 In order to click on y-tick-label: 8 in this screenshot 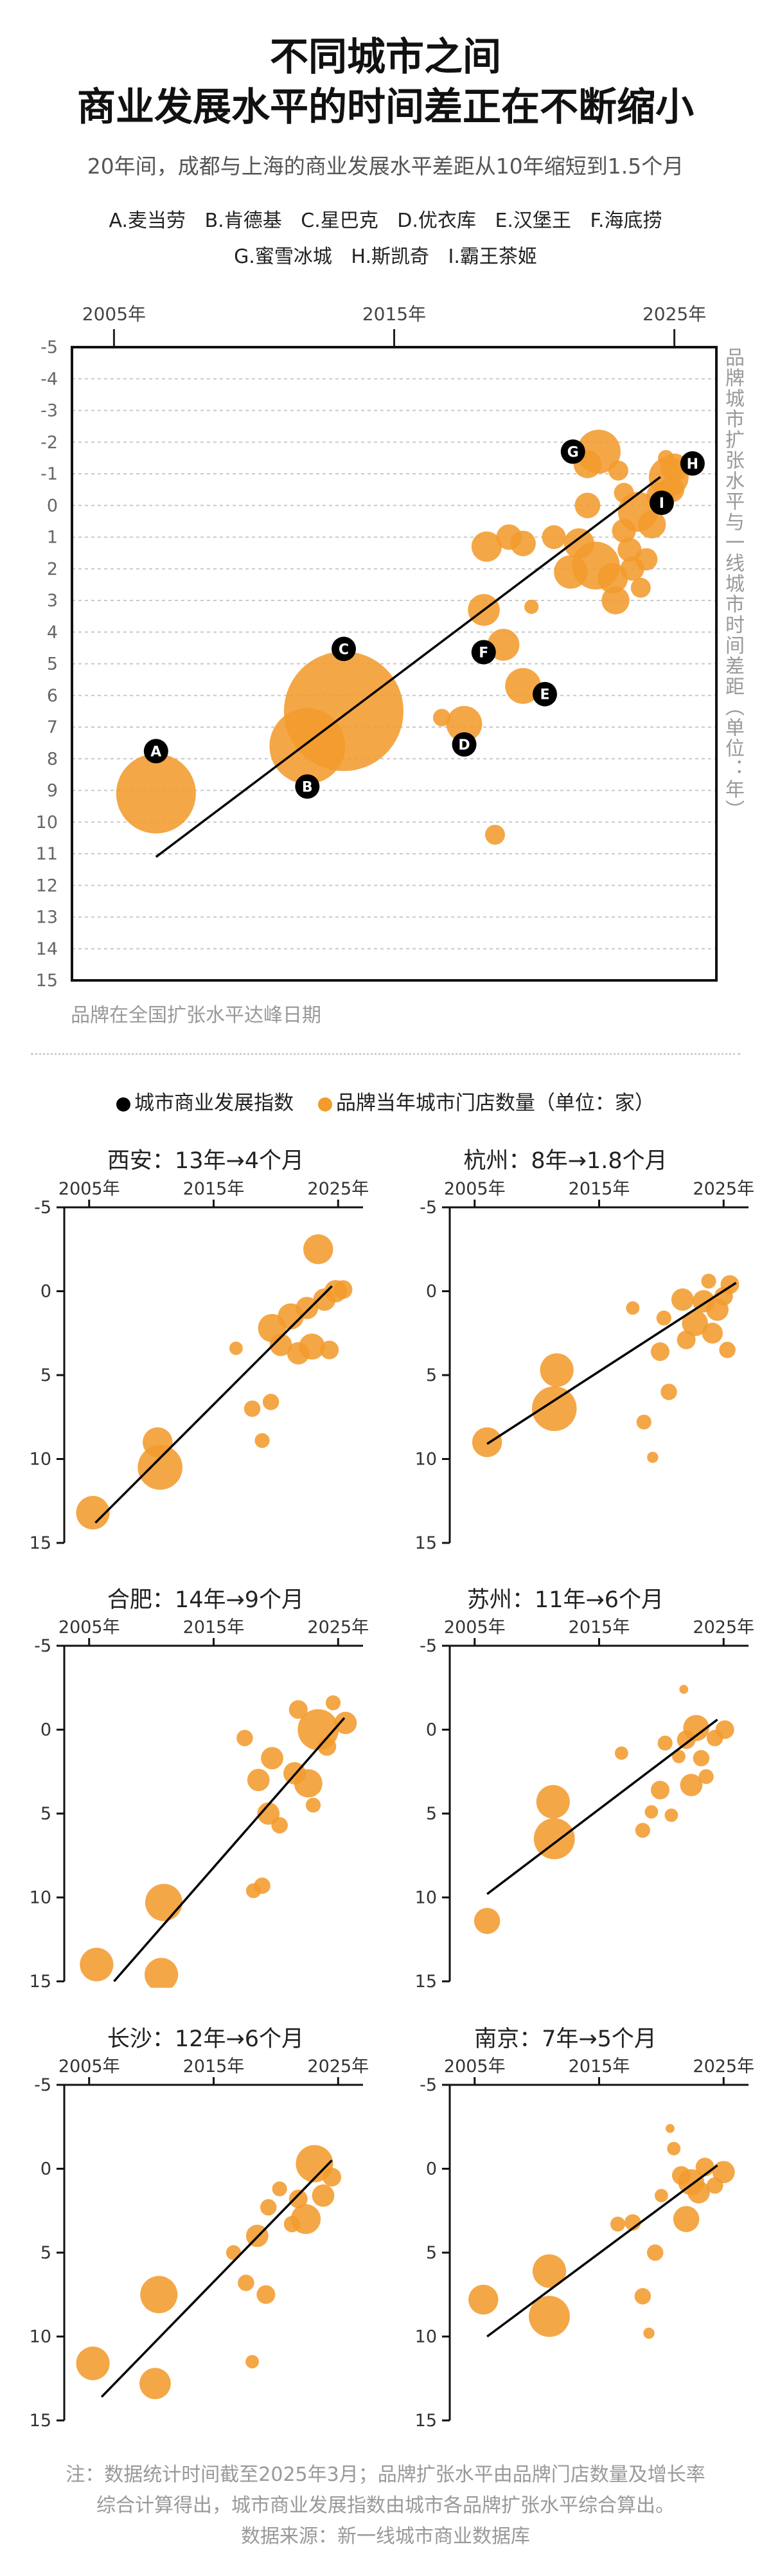, I will do `click(52, 759)`.